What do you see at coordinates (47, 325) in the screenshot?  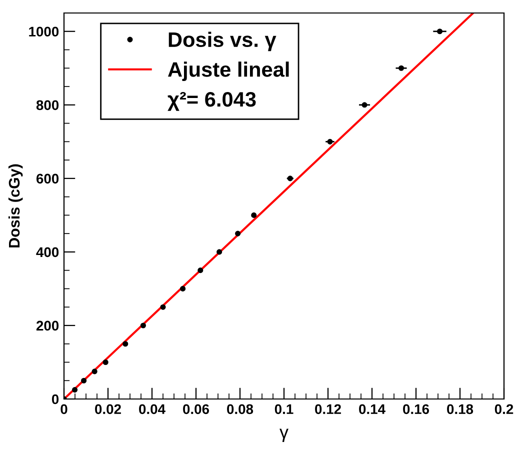 I see `y-tick-label: 200` at bounding box center [47, 325].